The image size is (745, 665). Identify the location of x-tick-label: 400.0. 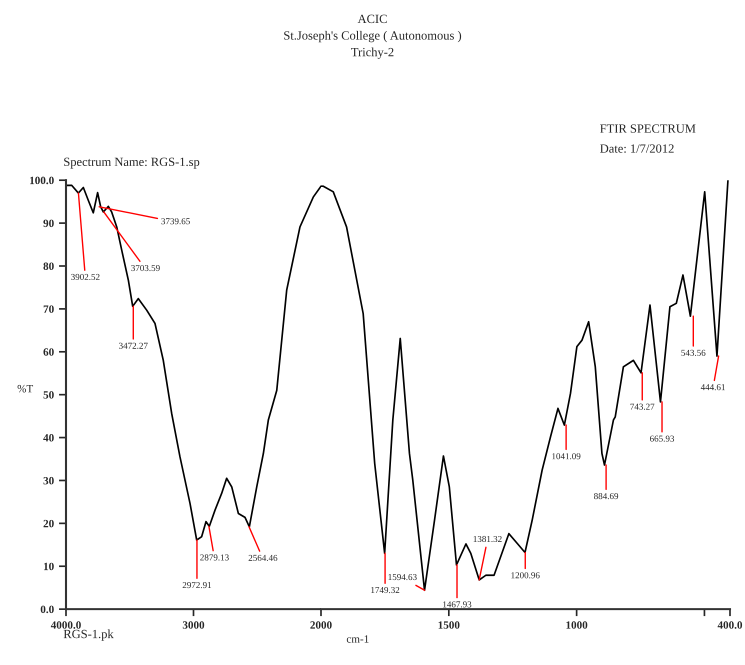
(730, 625).